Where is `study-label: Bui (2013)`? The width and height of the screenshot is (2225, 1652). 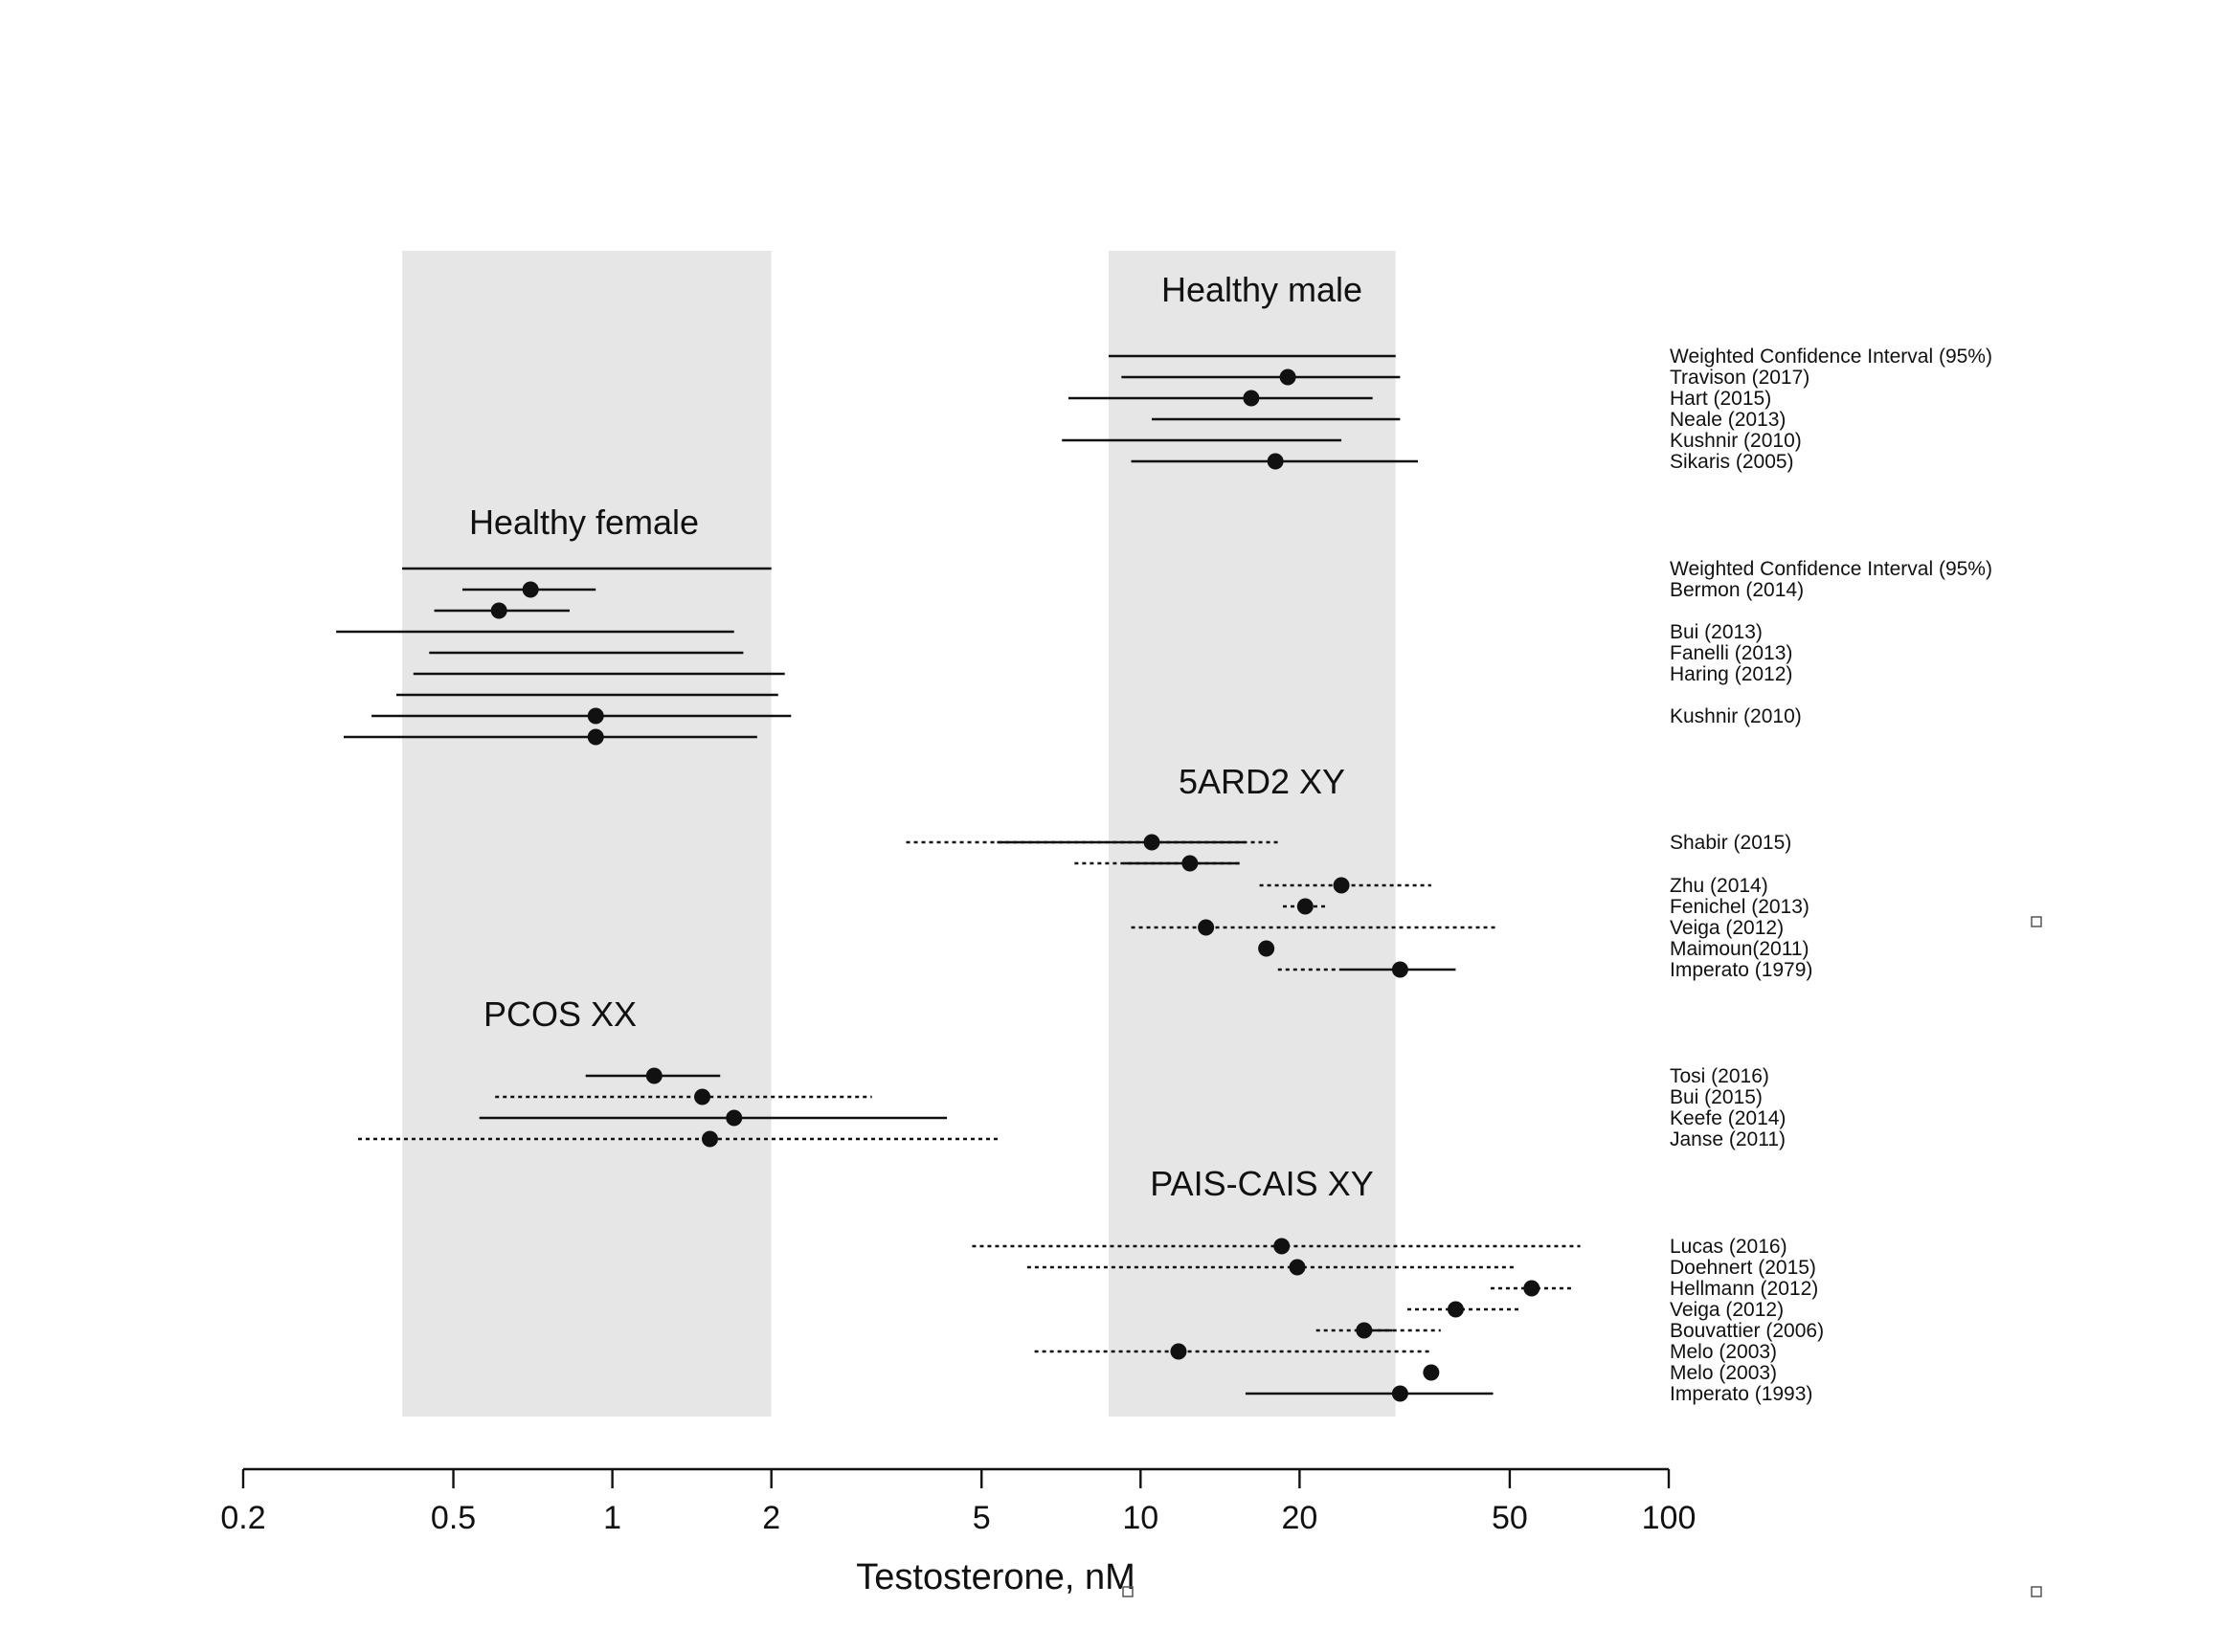
study-label: Bui (2013) is located at coordinates (1716, 632).